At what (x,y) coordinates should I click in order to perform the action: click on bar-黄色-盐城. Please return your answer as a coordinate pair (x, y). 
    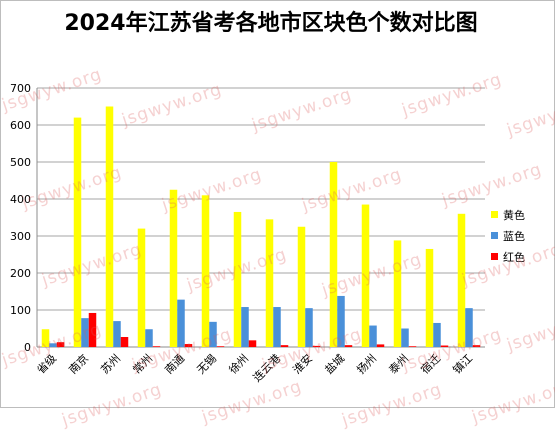
    Looking at the image, I should click on (333, 254).